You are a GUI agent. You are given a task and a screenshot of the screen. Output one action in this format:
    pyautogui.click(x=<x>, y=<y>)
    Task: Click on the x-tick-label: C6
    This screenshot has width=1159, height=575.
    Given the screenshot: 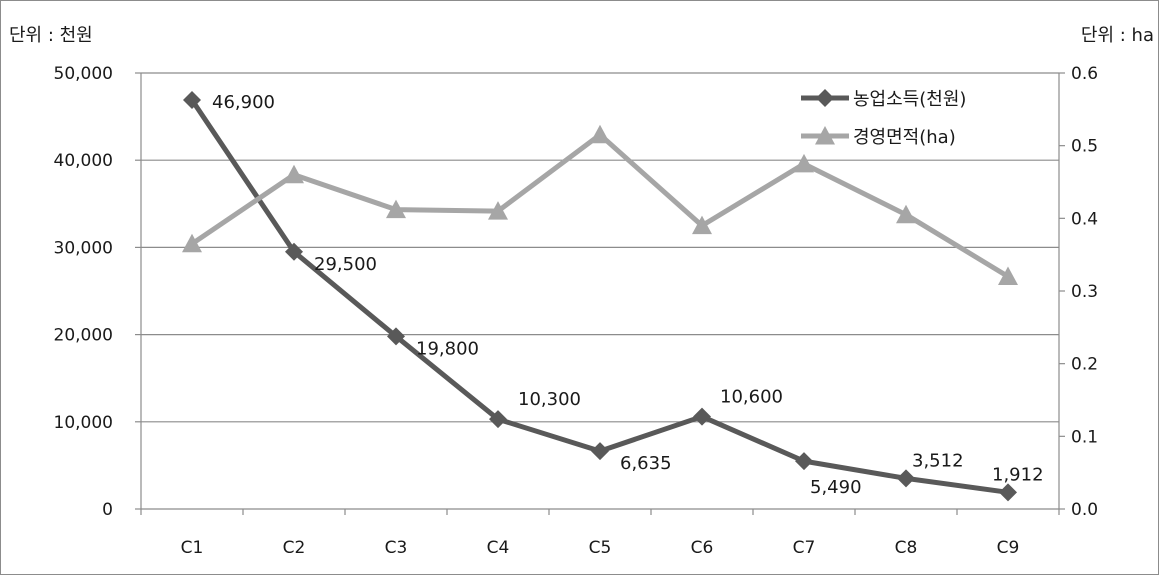 What is the action you would take?
    pyautogui.click(x=702, y=548)
    